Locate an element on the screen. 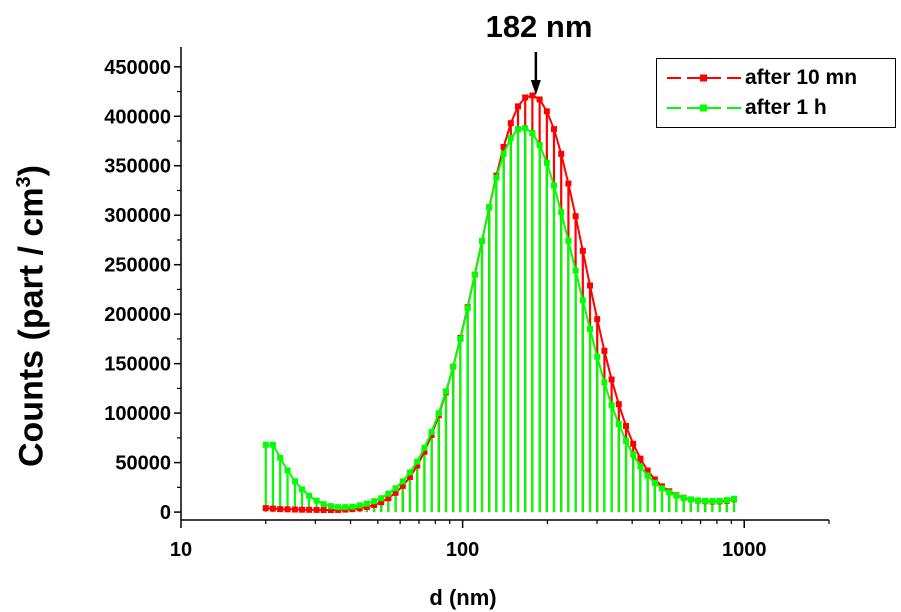 The width and height of the screenshot is (901, 612). x-axis-label: d (nm) is located at coordinates (463, 597).